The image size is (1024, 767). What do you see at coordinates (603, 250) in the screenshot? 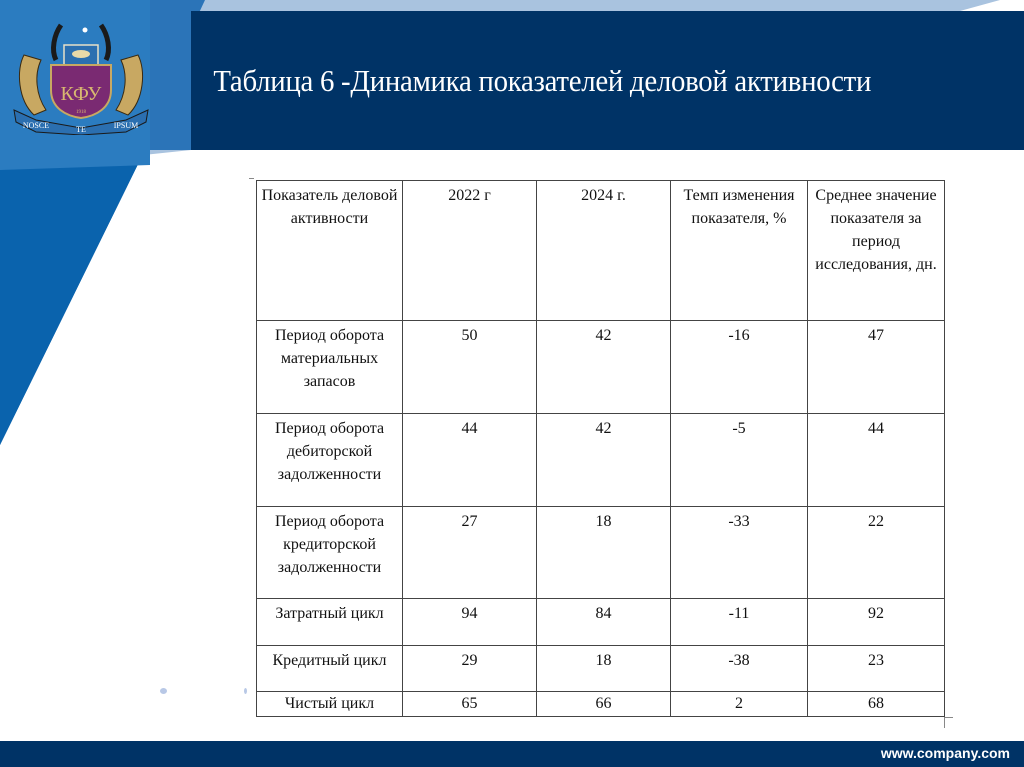
I see `header-2024: 2024 г.` at bounding box center [603, 250].